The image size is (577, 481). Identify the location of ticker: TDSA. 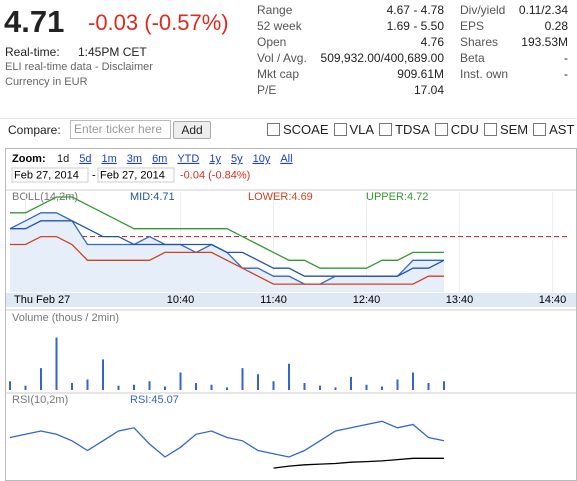
(412, 129).